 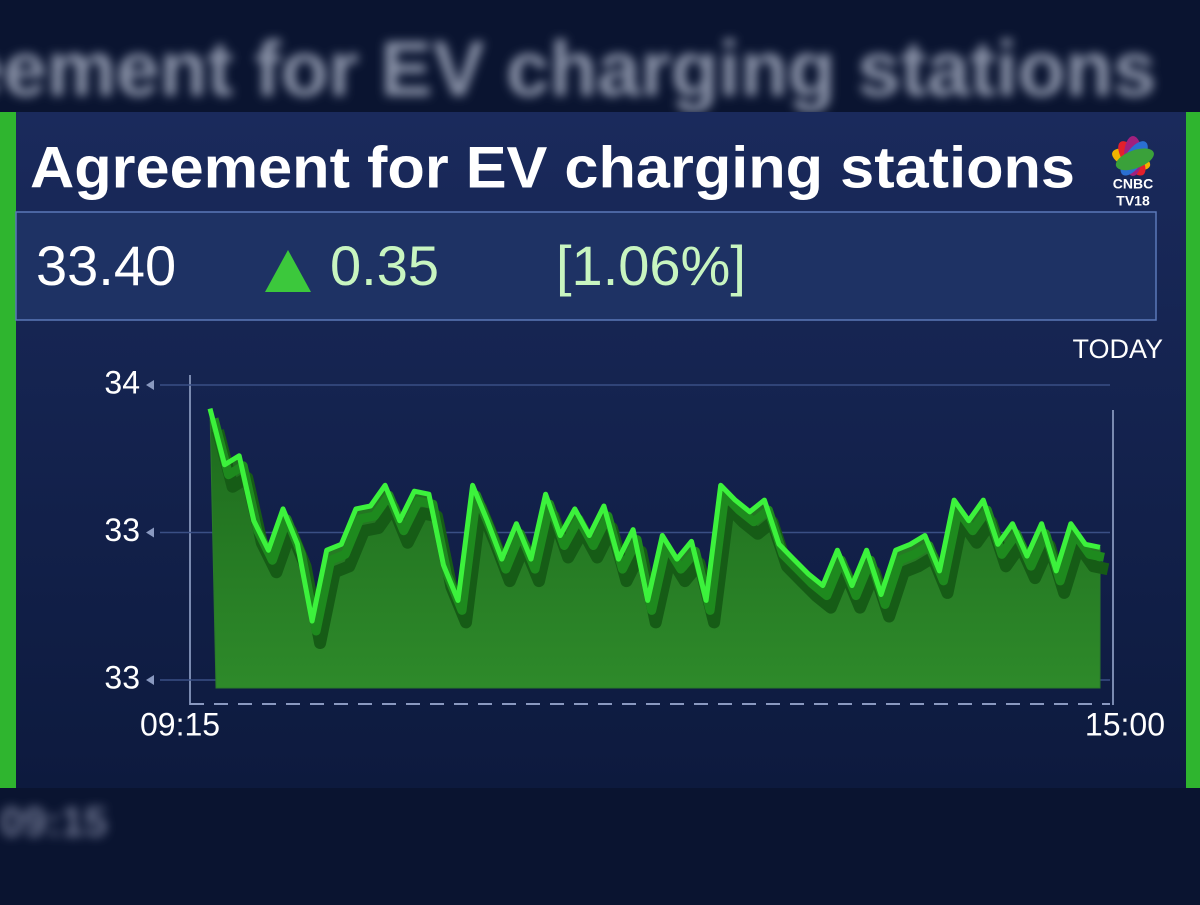 What do you see at coordinates (1125, 724) in the screenshot?
I see `x-tick-label: 15:00` at bounding box center [1125, 724].